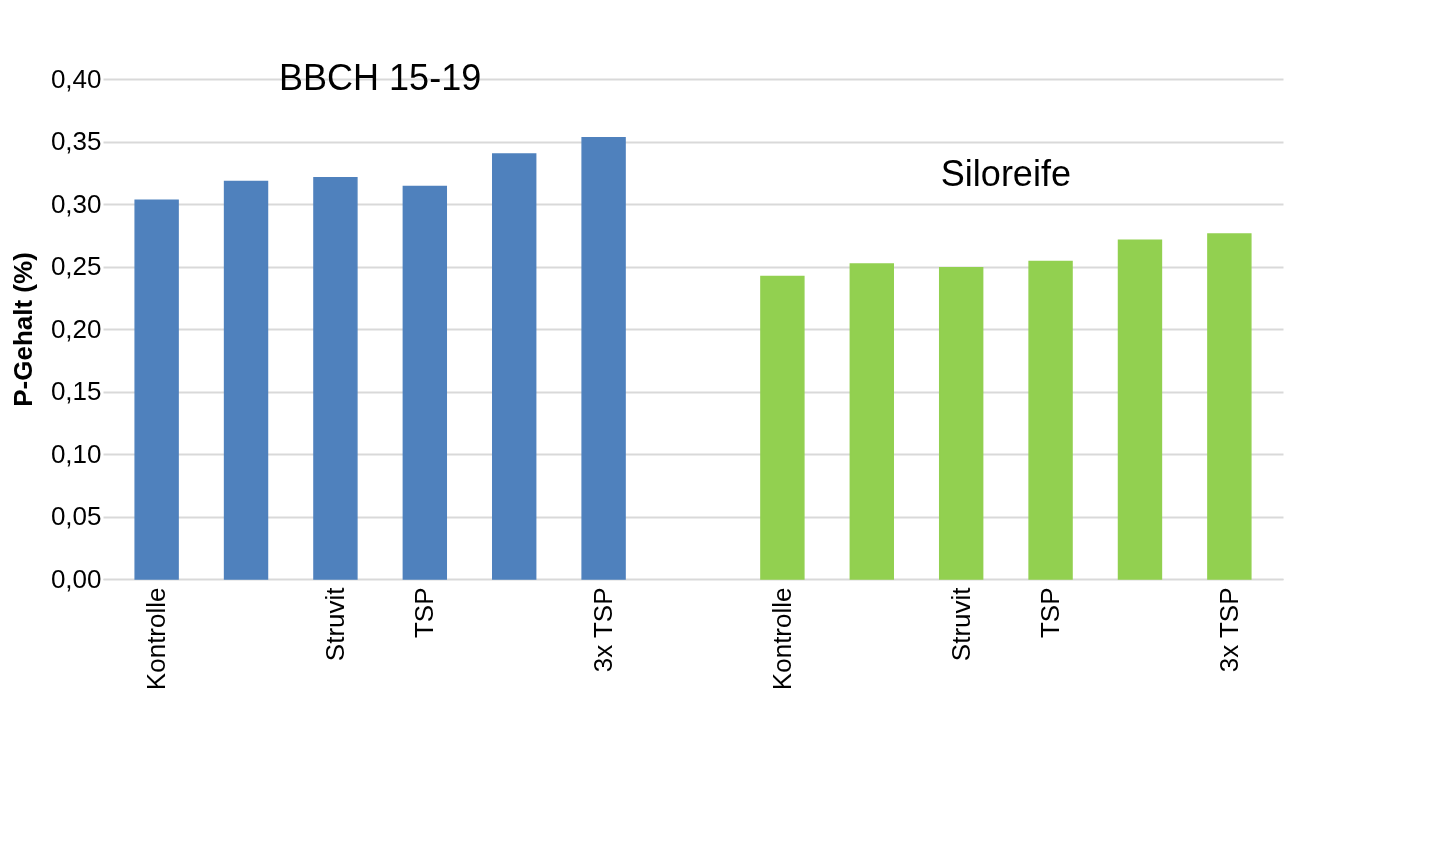  I want to click on y-tick-label: 0,00, so click(76, 578).